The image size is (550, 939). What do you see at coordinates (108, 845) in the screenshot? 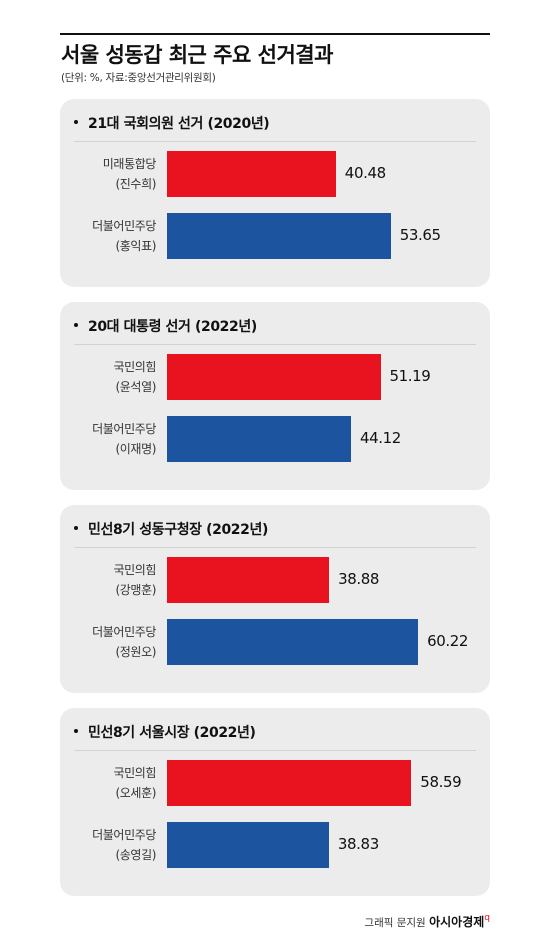
I see `candidate-label: 더불어민주당 (송영길)` at bounding box center [108, 845].